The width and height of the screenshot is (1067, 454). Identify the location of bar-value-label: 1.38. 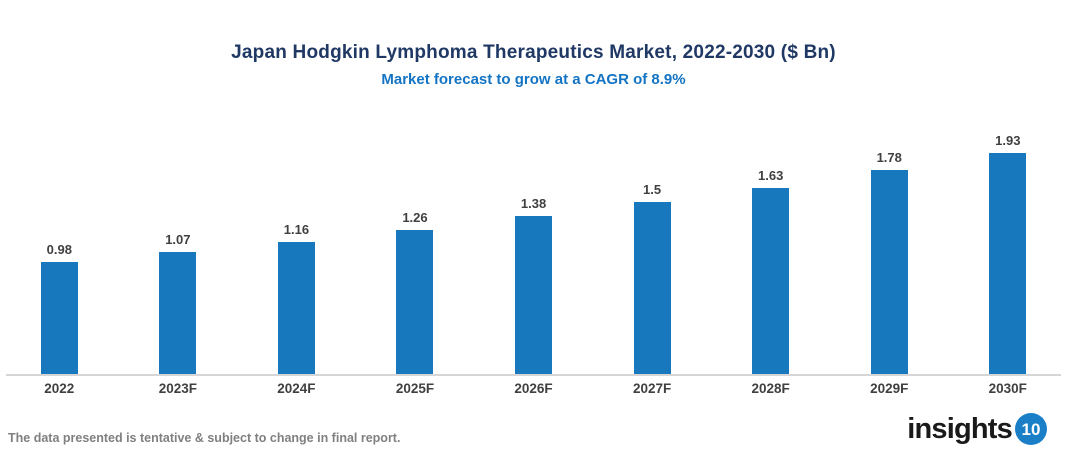
(533, 203).